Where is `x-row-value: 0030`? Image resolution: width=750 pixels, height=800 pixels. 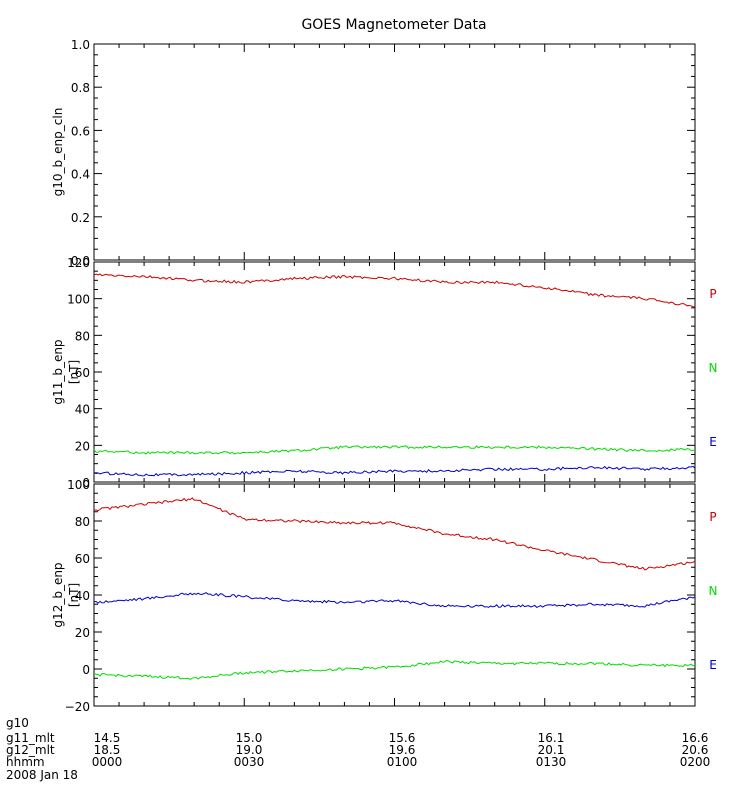 x-row-value: 0030 is located at coordinates (249, 762).